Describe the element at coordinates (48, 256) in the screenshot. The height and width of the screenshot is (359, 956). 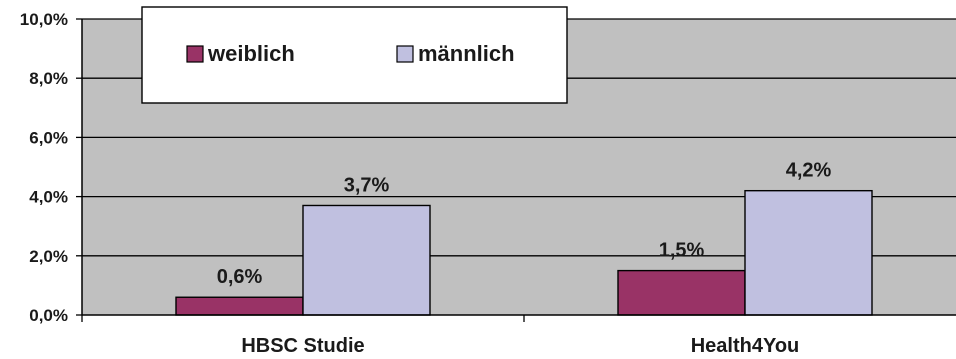
I see `y-tick-label: 2,0%` at that location.